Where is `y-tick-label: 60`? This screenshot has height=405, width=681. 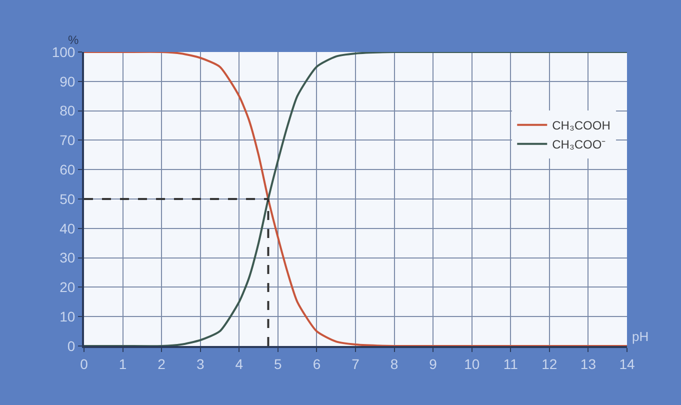
y-tick-label: 60 is located at coordinates (68, 170).